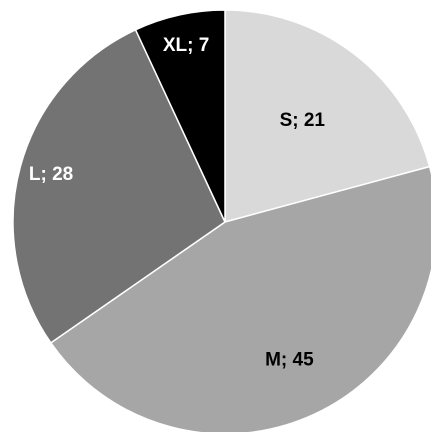  I want to click on data-label-l: L; 28, so click(51, 174).